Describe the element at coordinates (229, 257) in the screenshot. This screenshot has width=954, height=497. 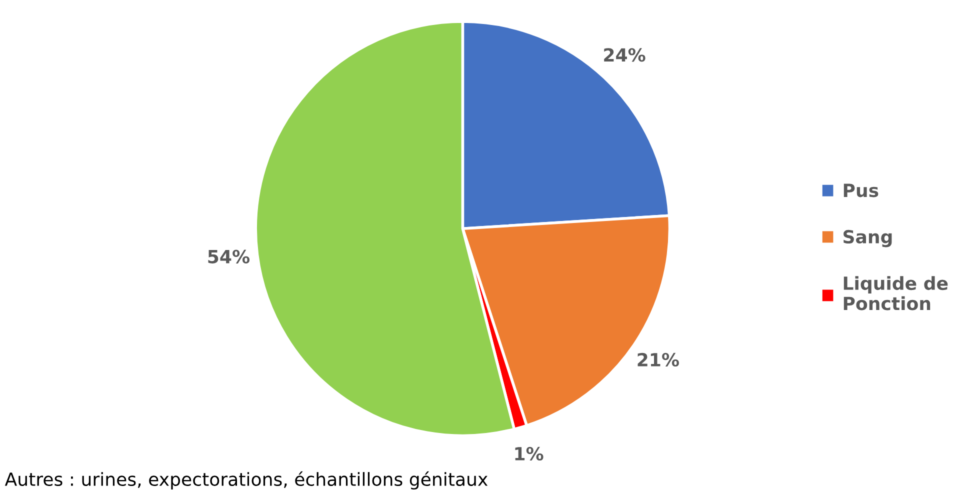
I see `data-label: 54%` at that location.